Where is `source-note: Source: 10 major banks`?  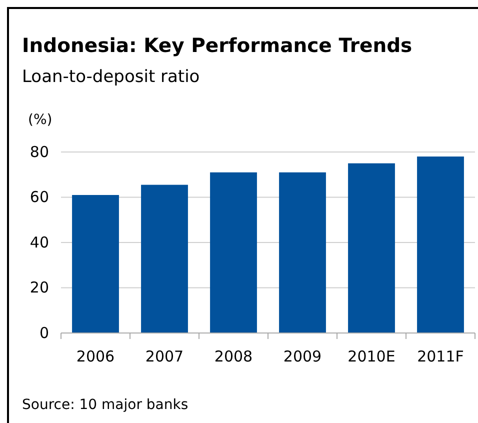 source-note: Source: 10 major banks is located at coordinates (105, 405).